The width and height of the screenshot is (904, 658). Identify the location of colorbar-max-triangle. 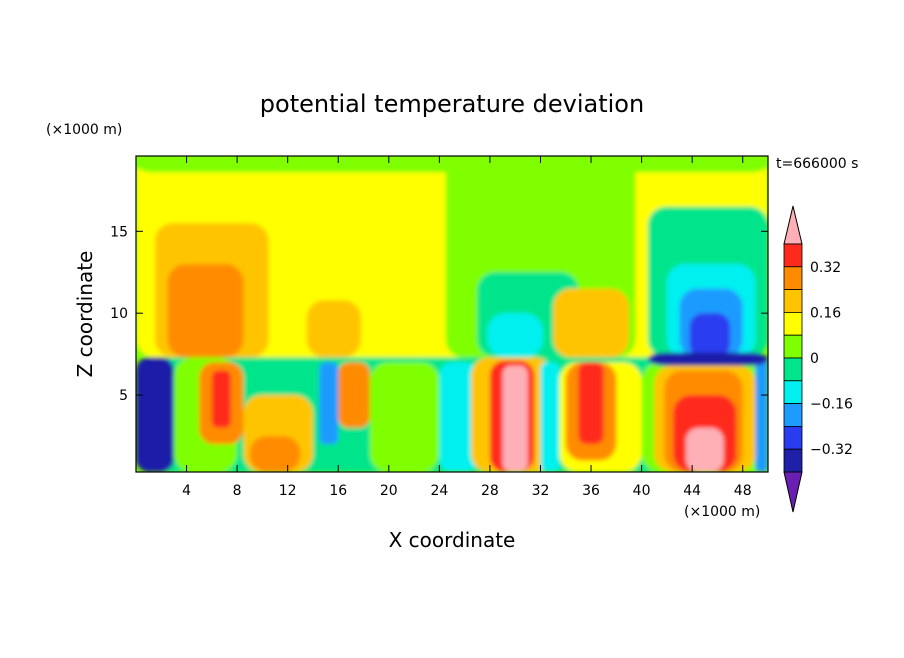
(793, 225).